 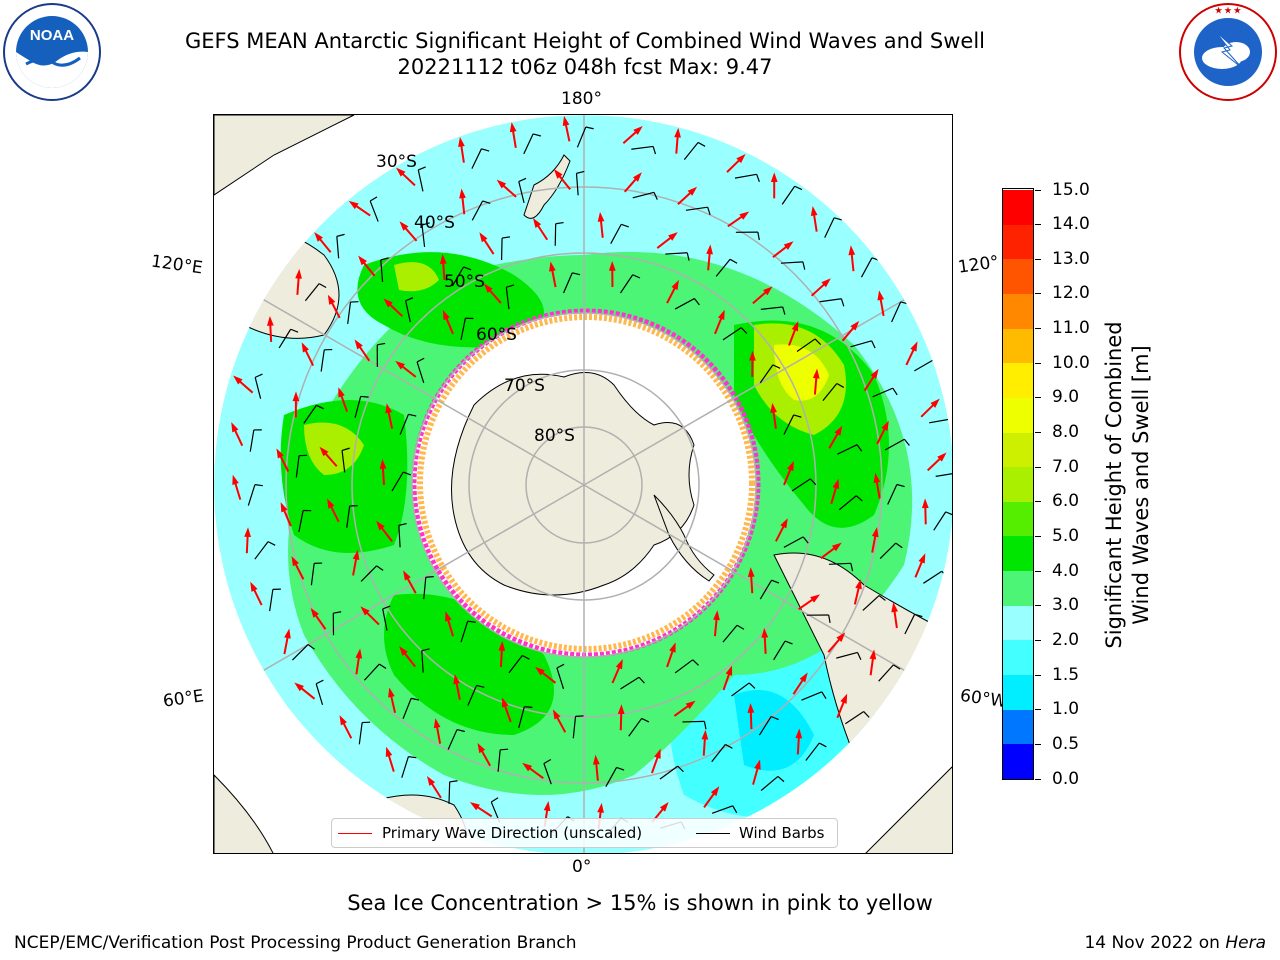 I want to click on lon-label-60w: 60°W, so click(x=983, y=699).